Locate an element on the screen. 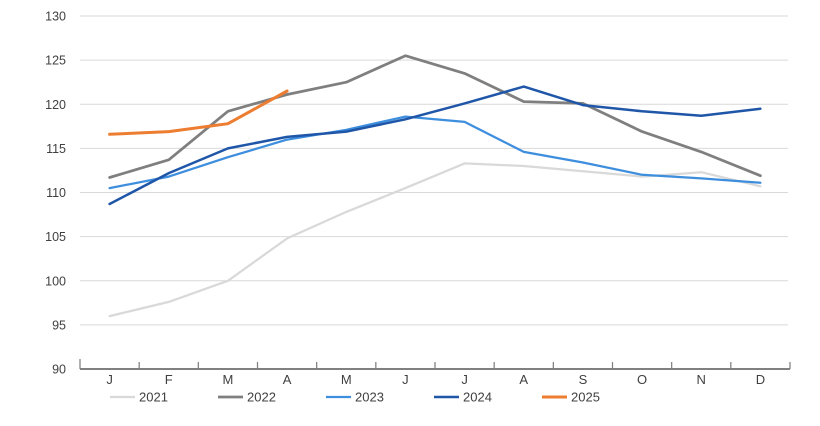 The image size is (820, 426). y-tick-label-125: 125 is located at coordinates (55, 61).